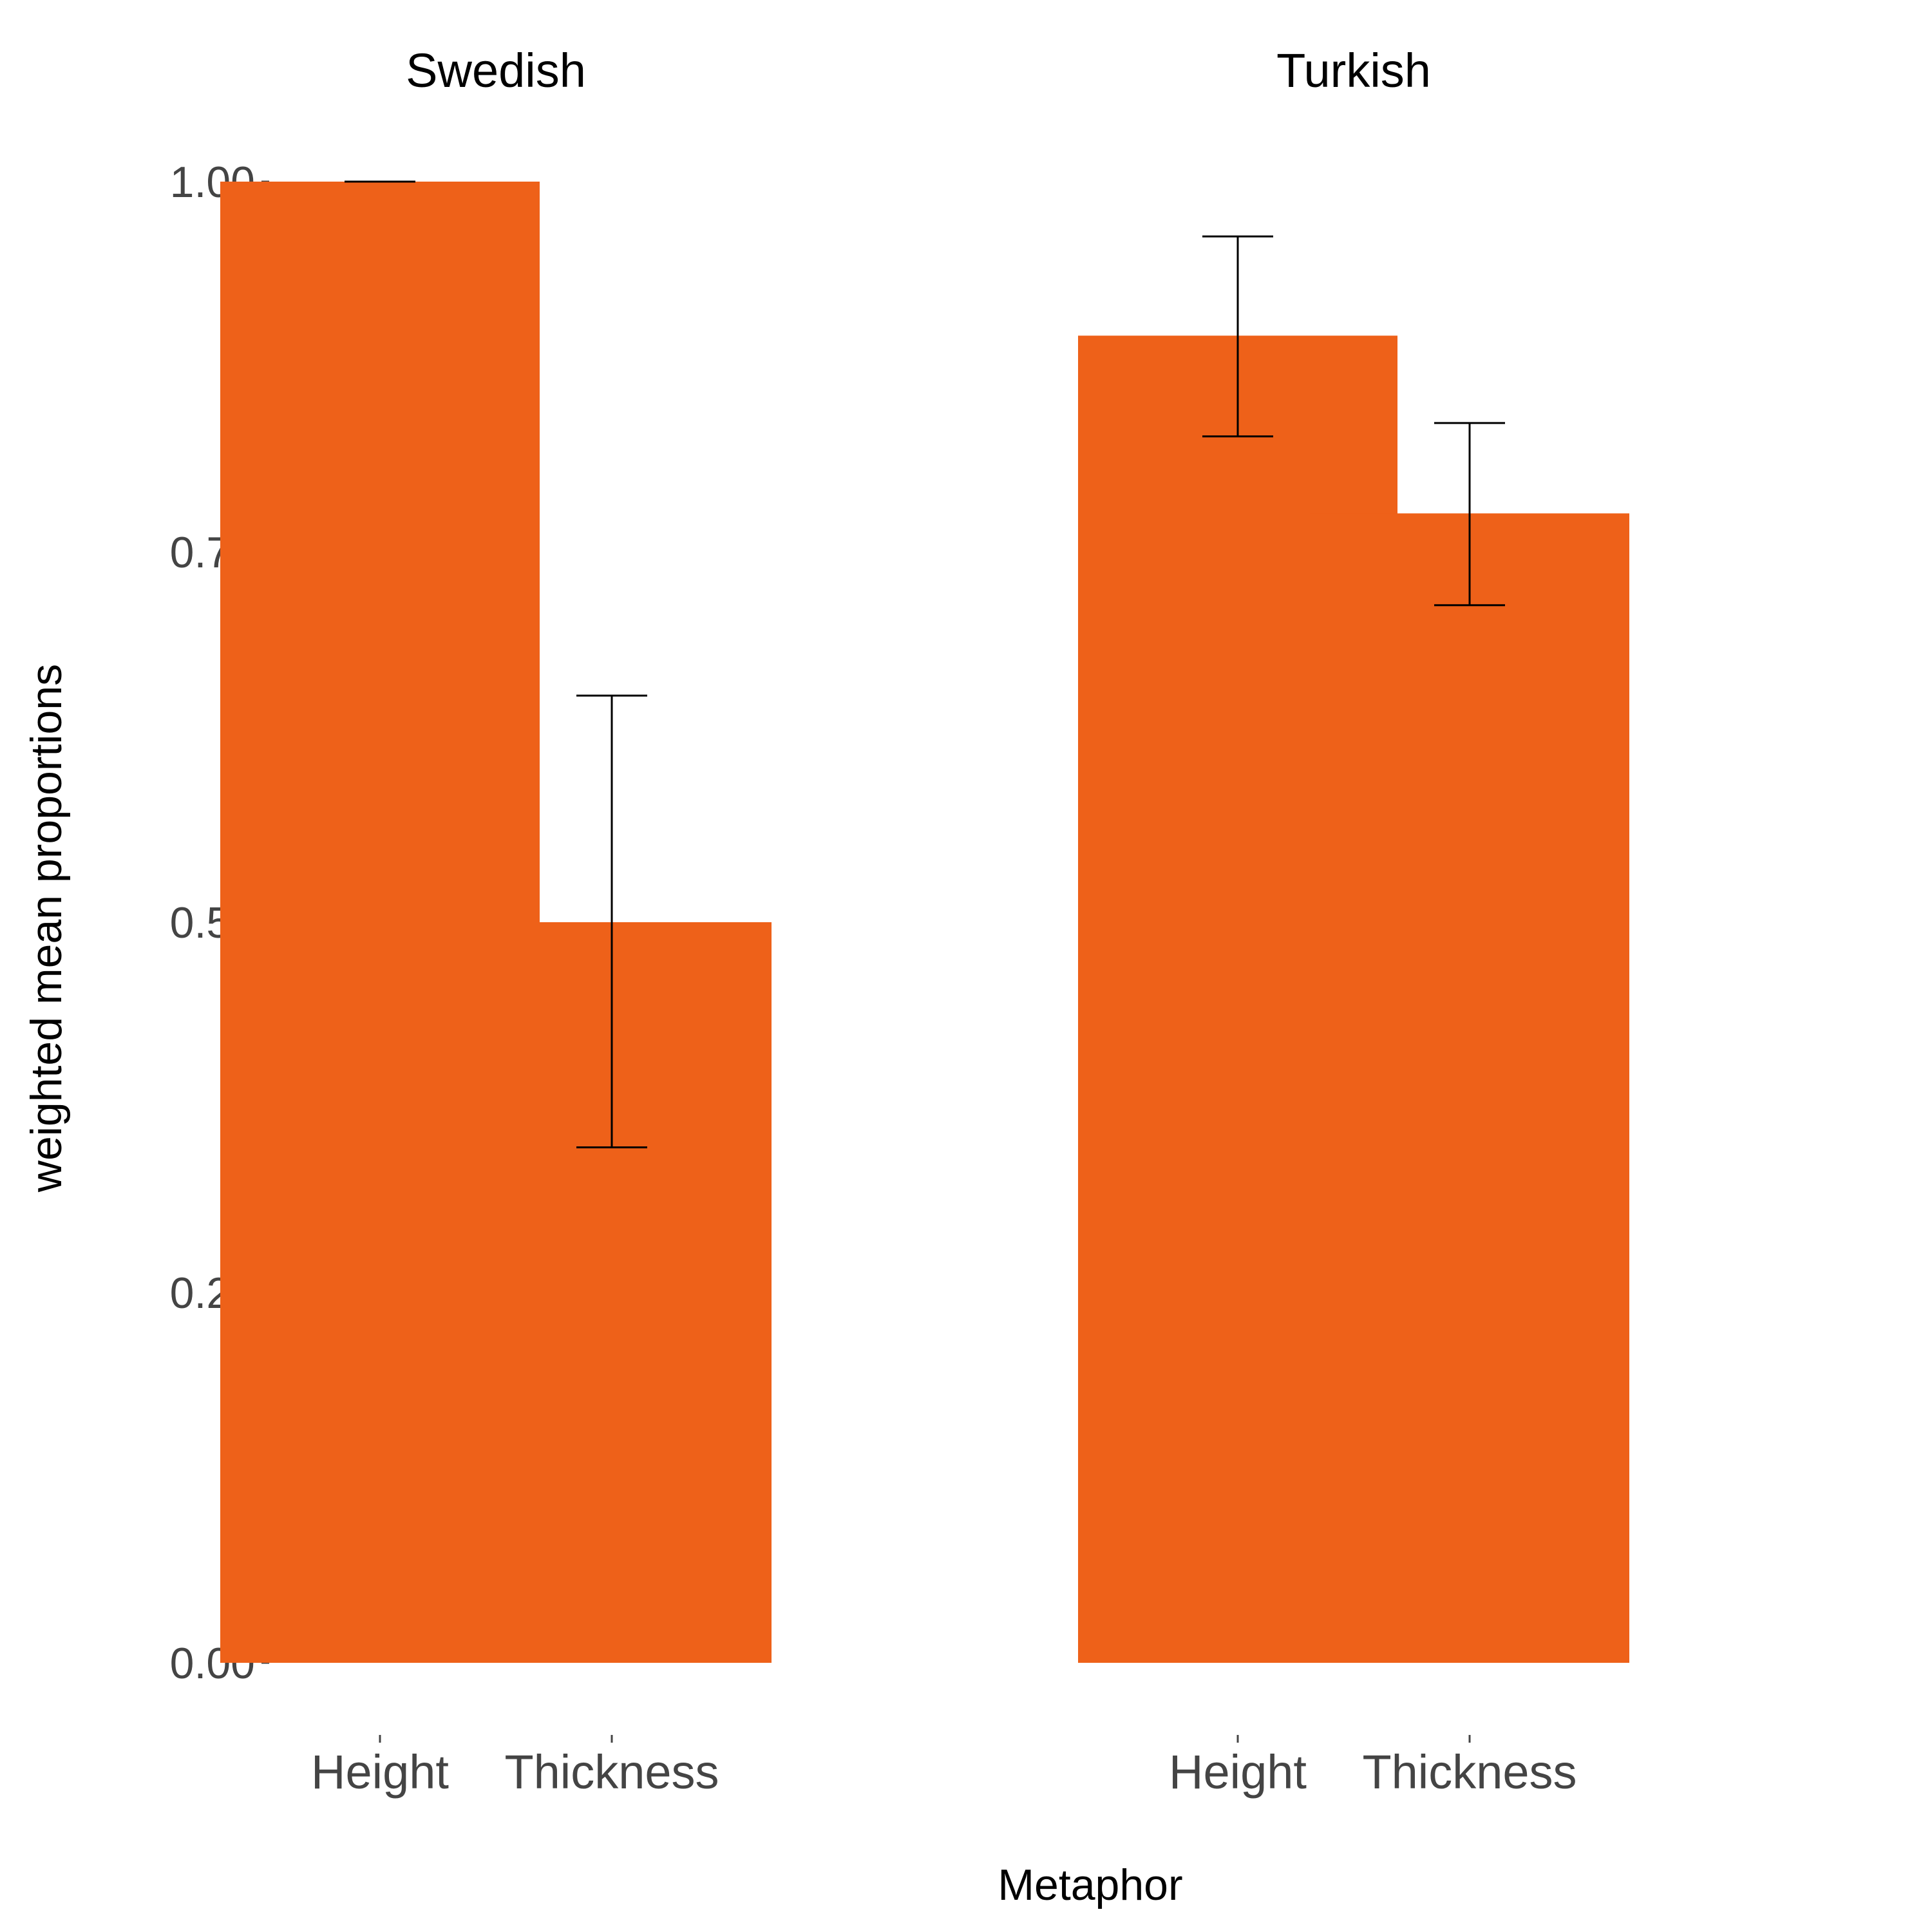 This screenshot has width=1932, height=1932. Describe the element at coordinates (496, 70) in the screenshot. I see `panel-title-swedish: Swedish` at that location.